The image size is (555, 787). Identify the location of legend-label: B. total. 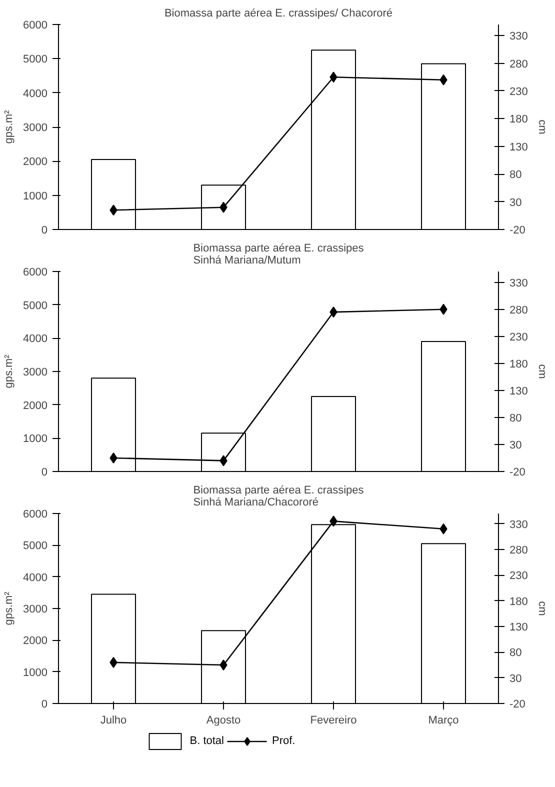
(207, 741).